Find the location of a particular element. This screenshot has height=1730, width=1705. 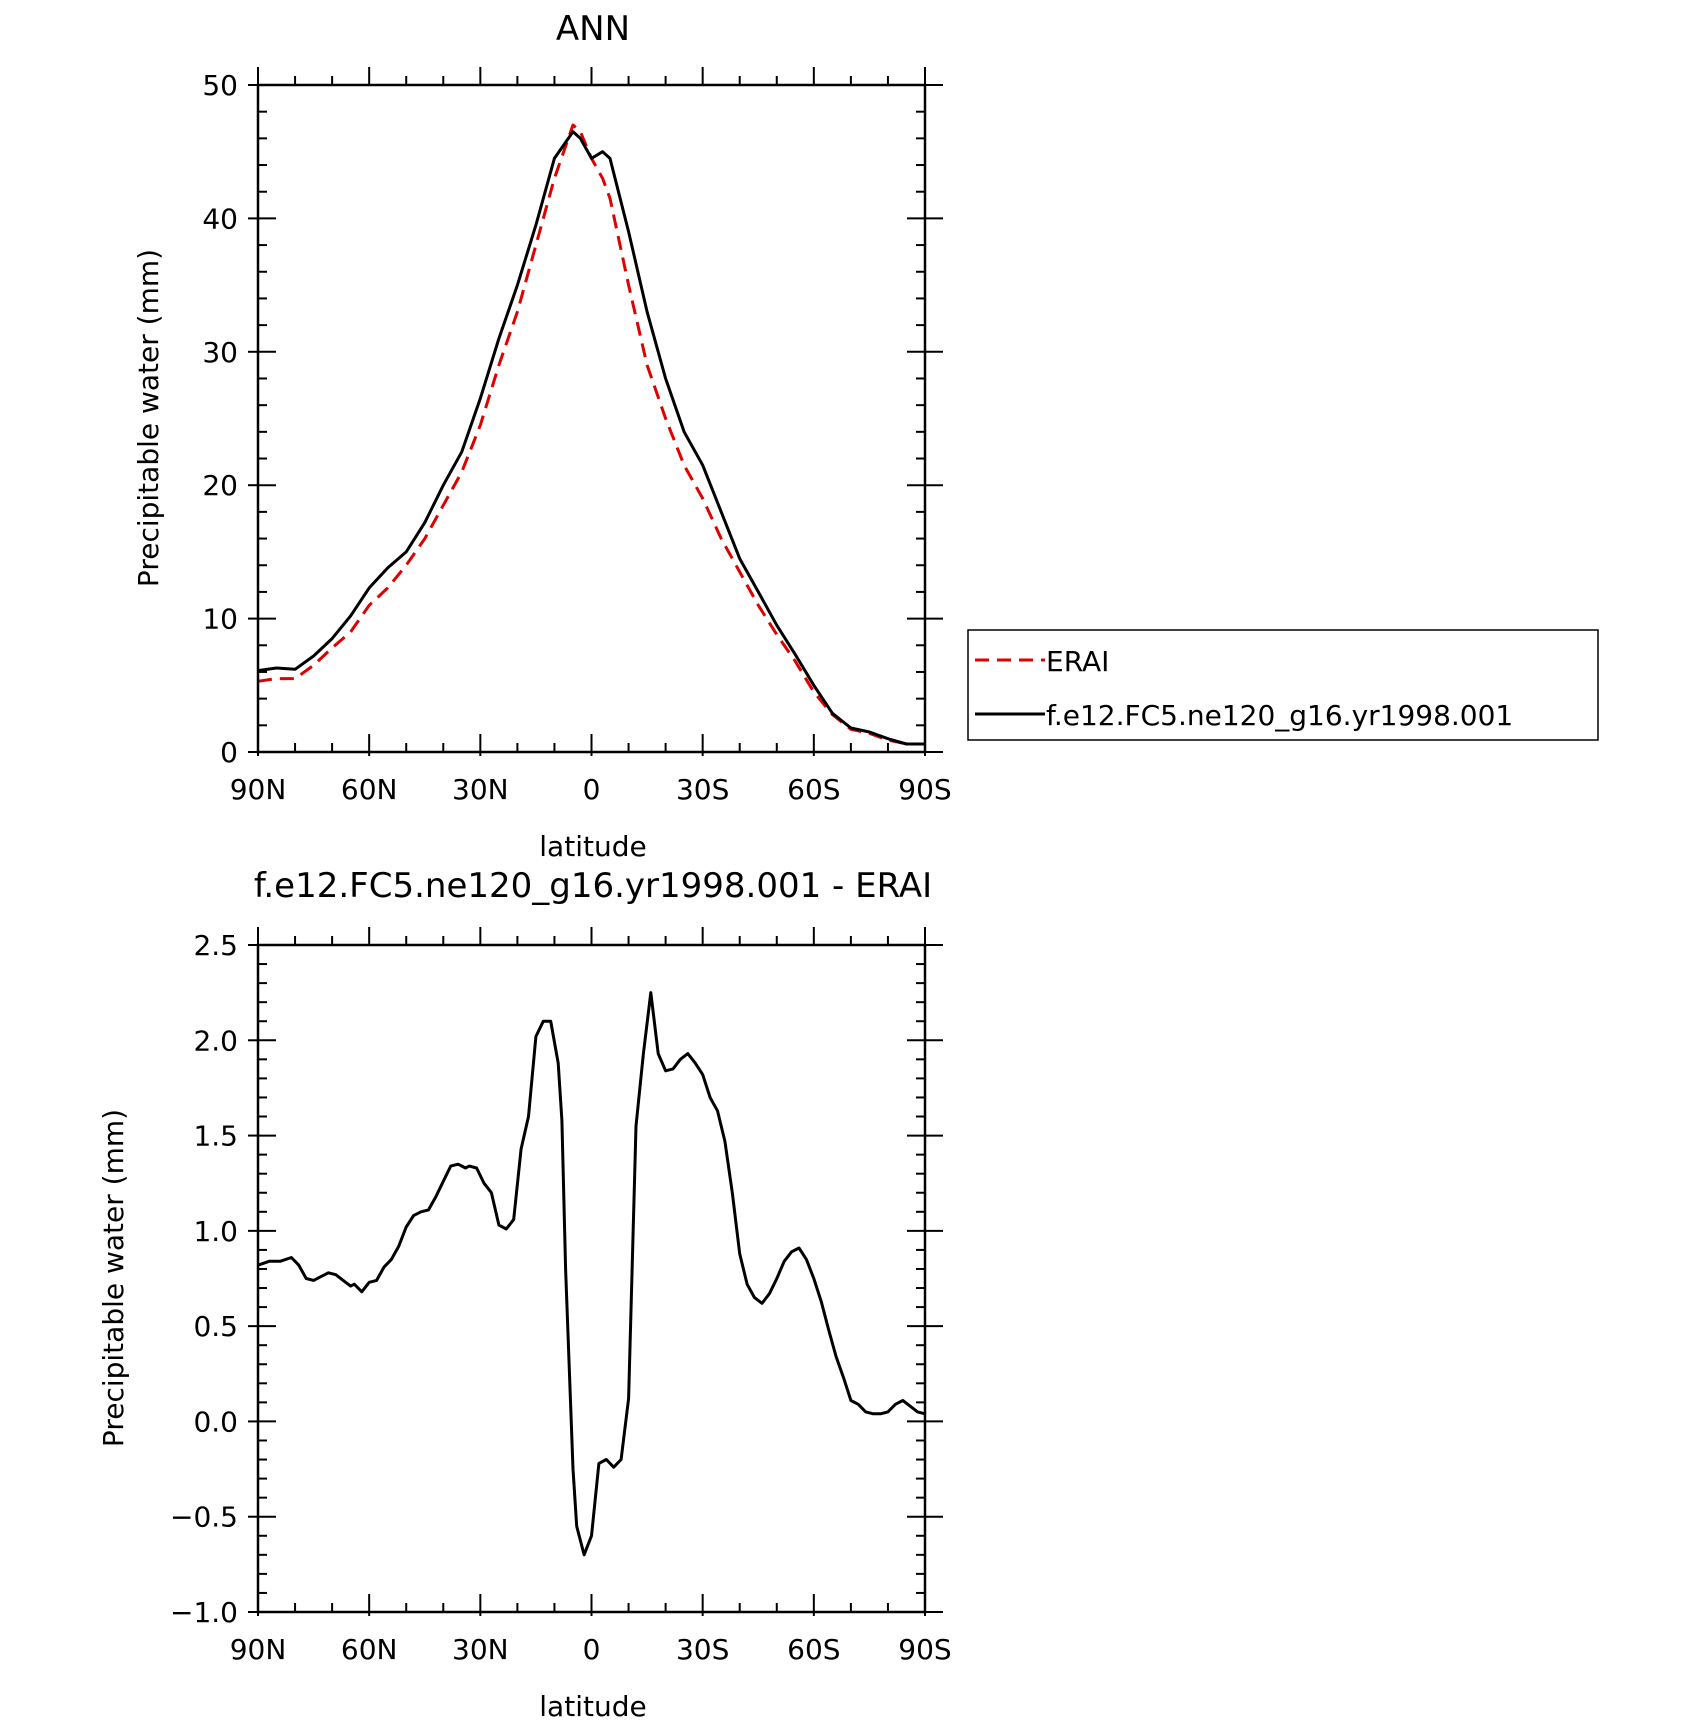

bottom-y-axis-label: Precipitable water (mm) is located at coordinates (113, 1278).